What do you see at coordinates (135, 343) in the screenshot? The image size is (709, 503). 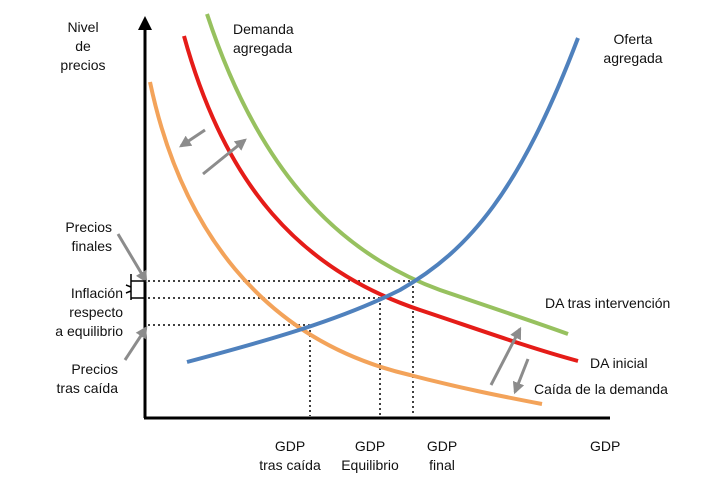 I see `arrow-pointer-fall` at bounding box center [135, 343].